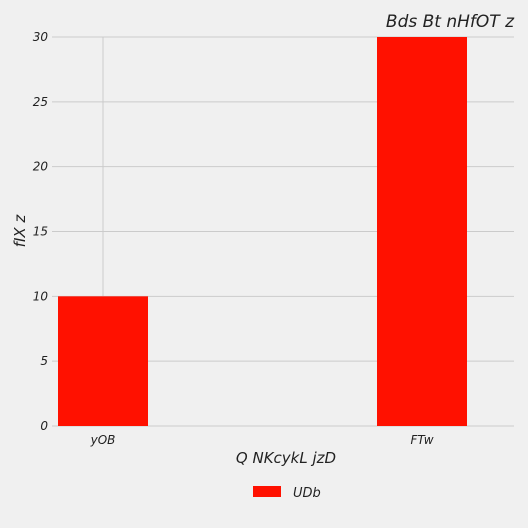 This screenshot has width=528, height=528. I want to click on bar-yOB, so click(103, 361).